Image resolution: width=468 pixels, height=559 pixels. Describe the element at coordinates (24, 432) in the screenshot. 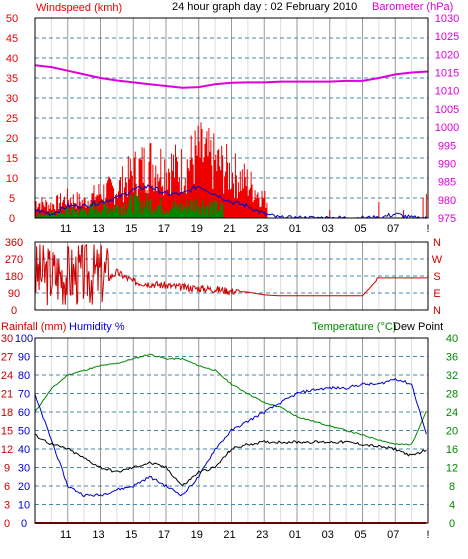

I see `humidity-tick-label: 50` at that location.